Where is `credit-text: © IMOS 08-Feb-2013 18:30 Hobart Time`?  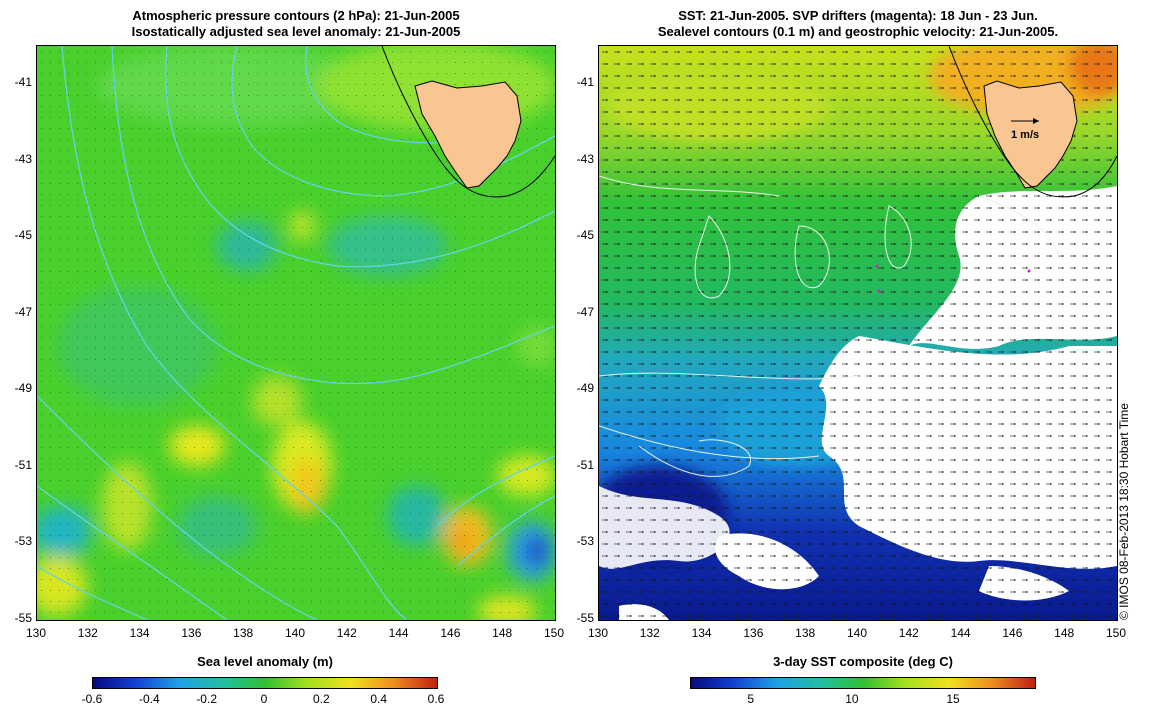 credit-text: © IMOS 08-Feb-2013 18:30 Hobart Time is located at coordinates (1124, 511).